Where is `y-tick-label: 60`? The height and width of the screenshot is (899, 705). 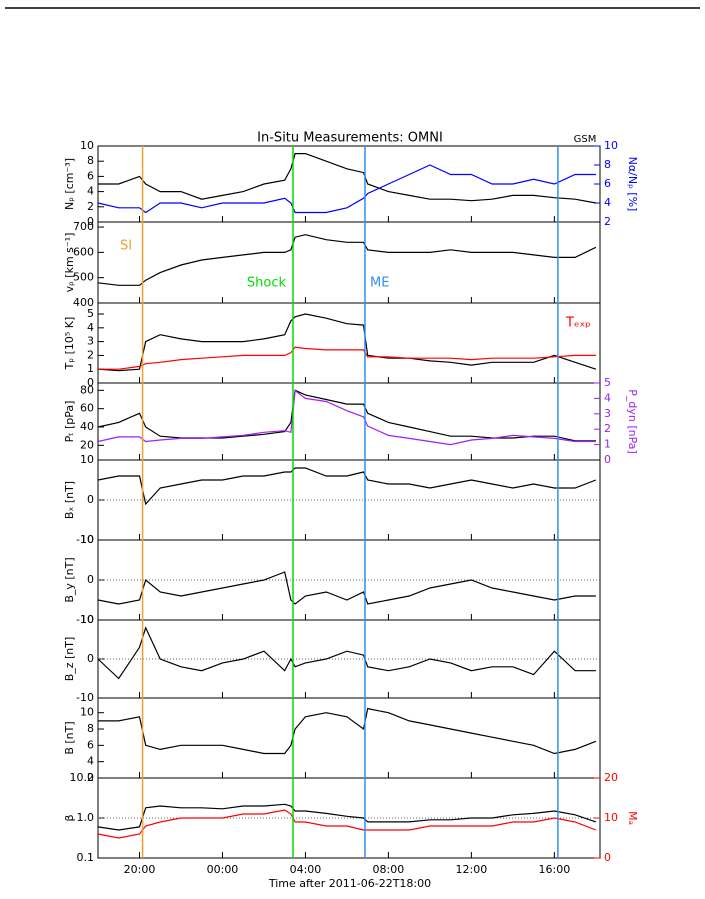 y-tick-label: 60 is located at coordinates (87, 408).